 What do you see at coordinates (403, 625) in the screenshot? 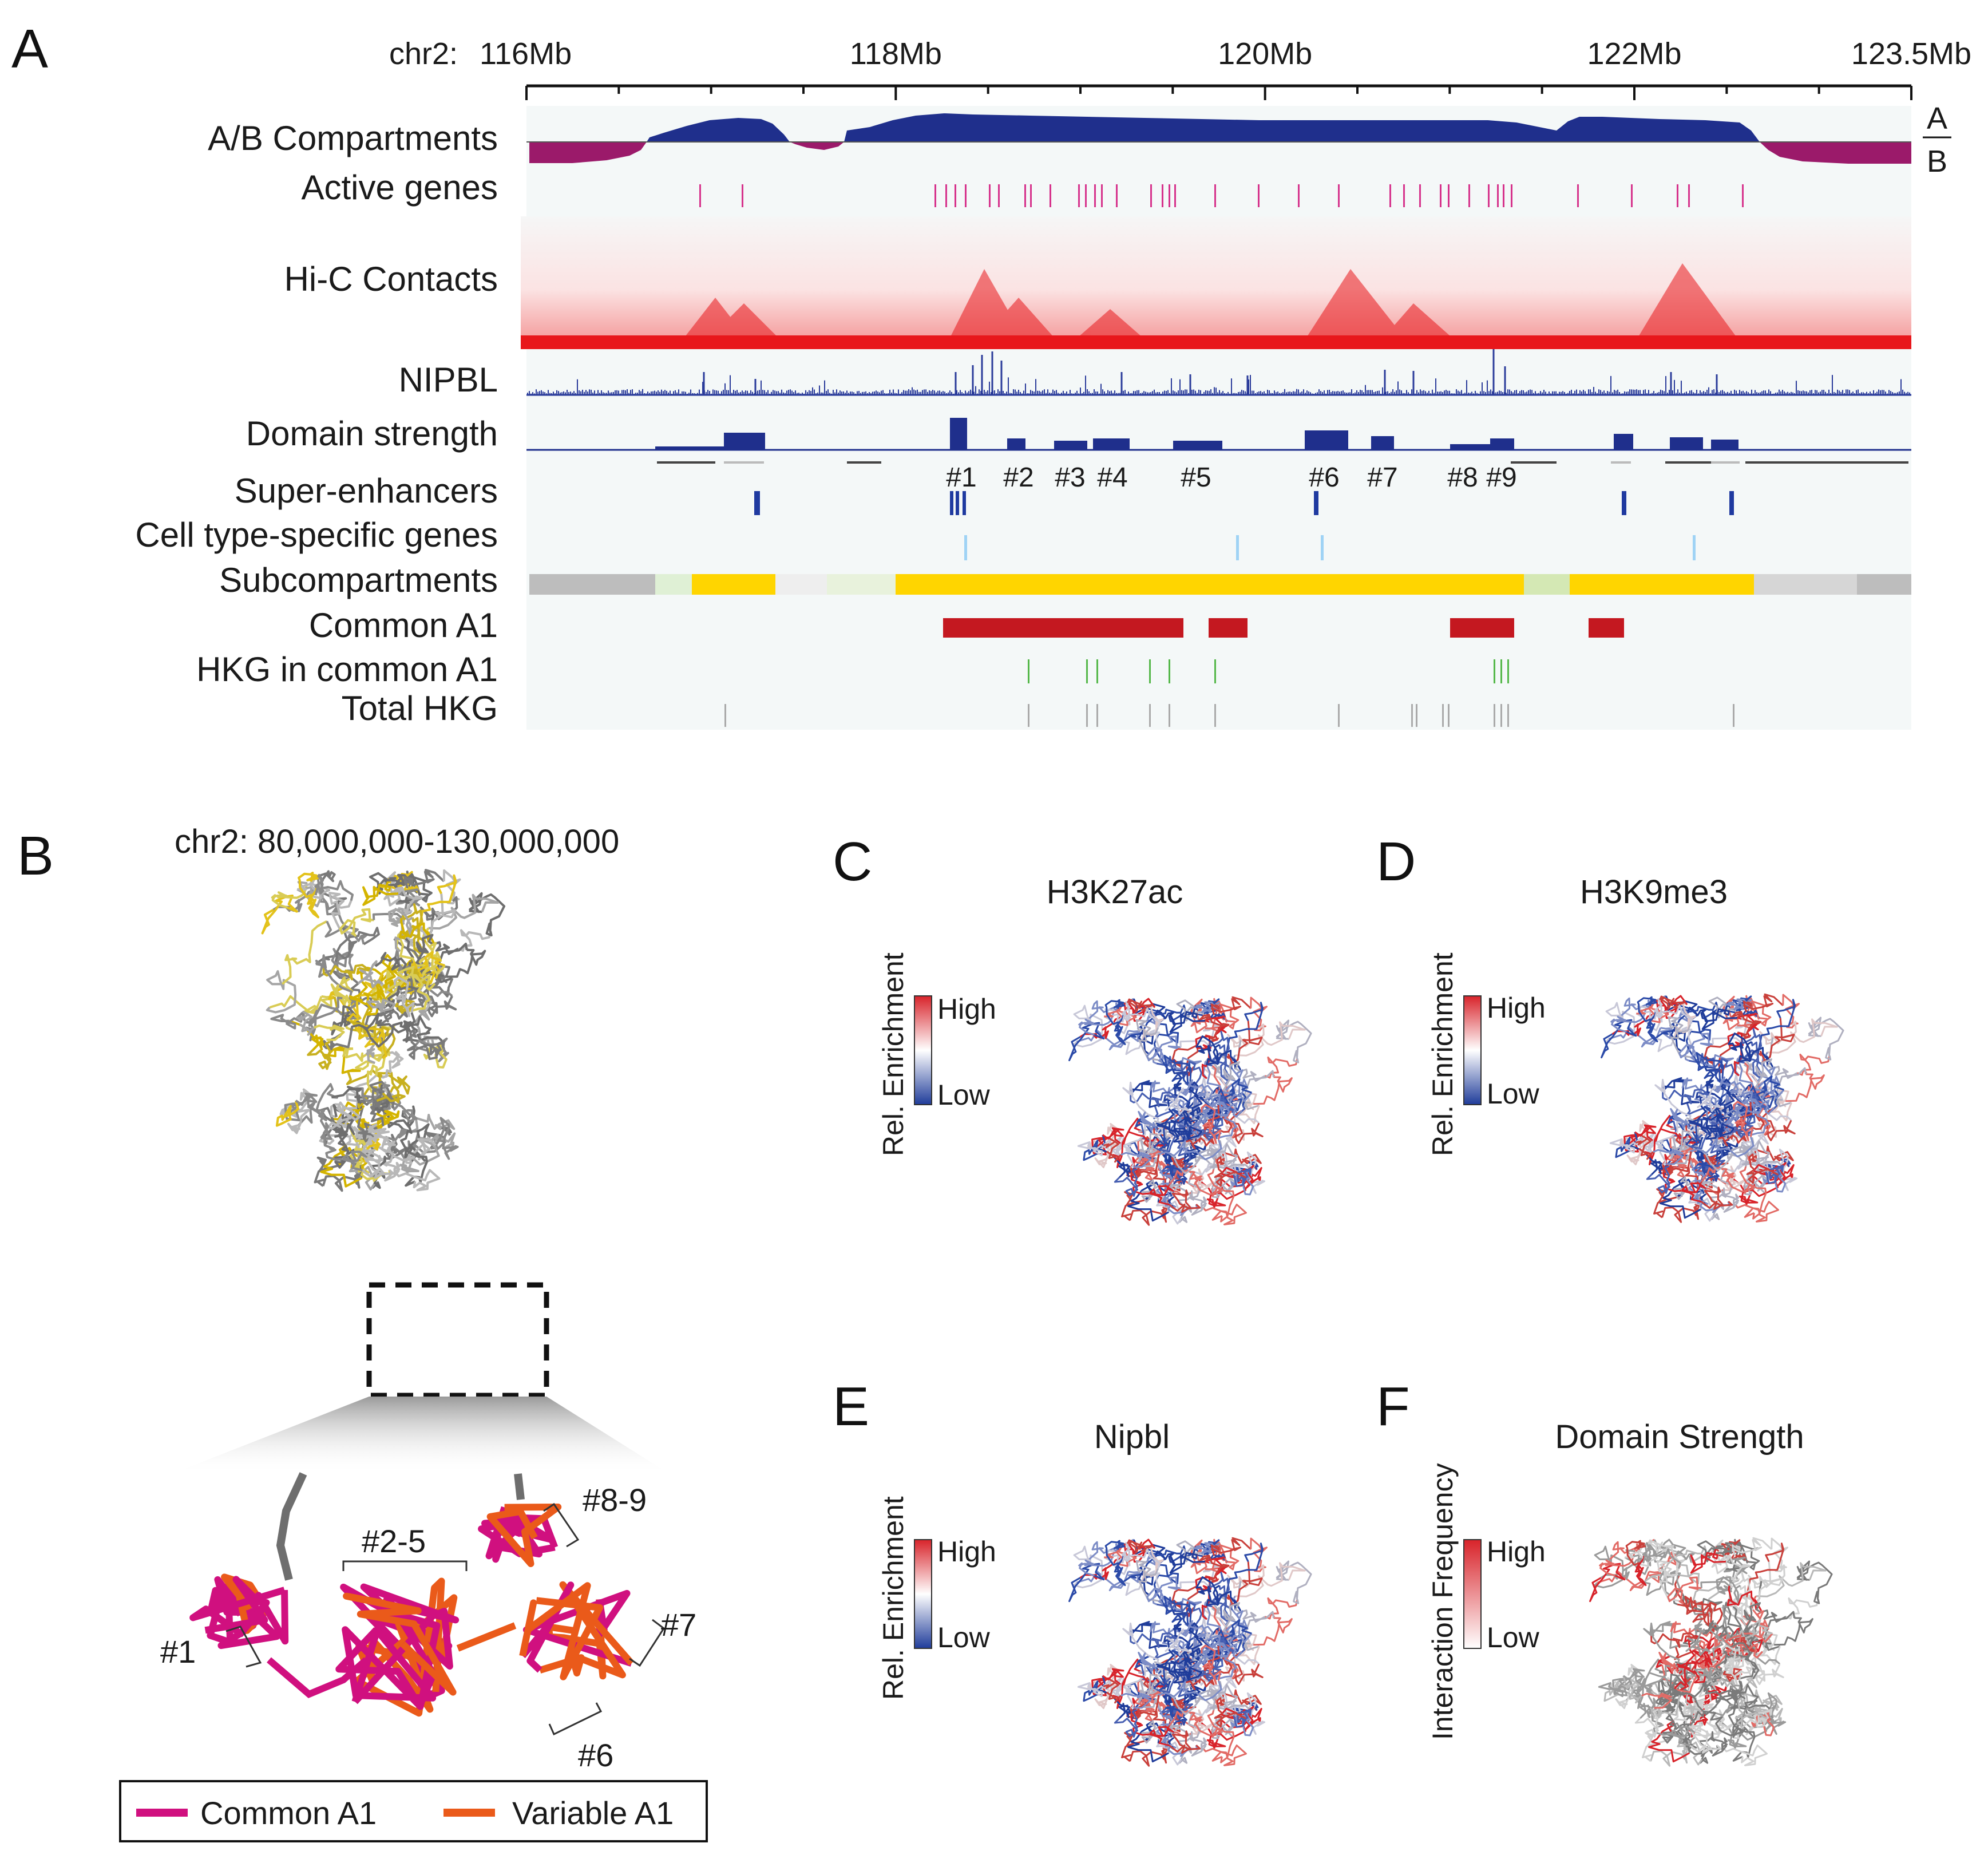
I see `track-label-common-a1: Common A1` at bounding box center [403, 625].